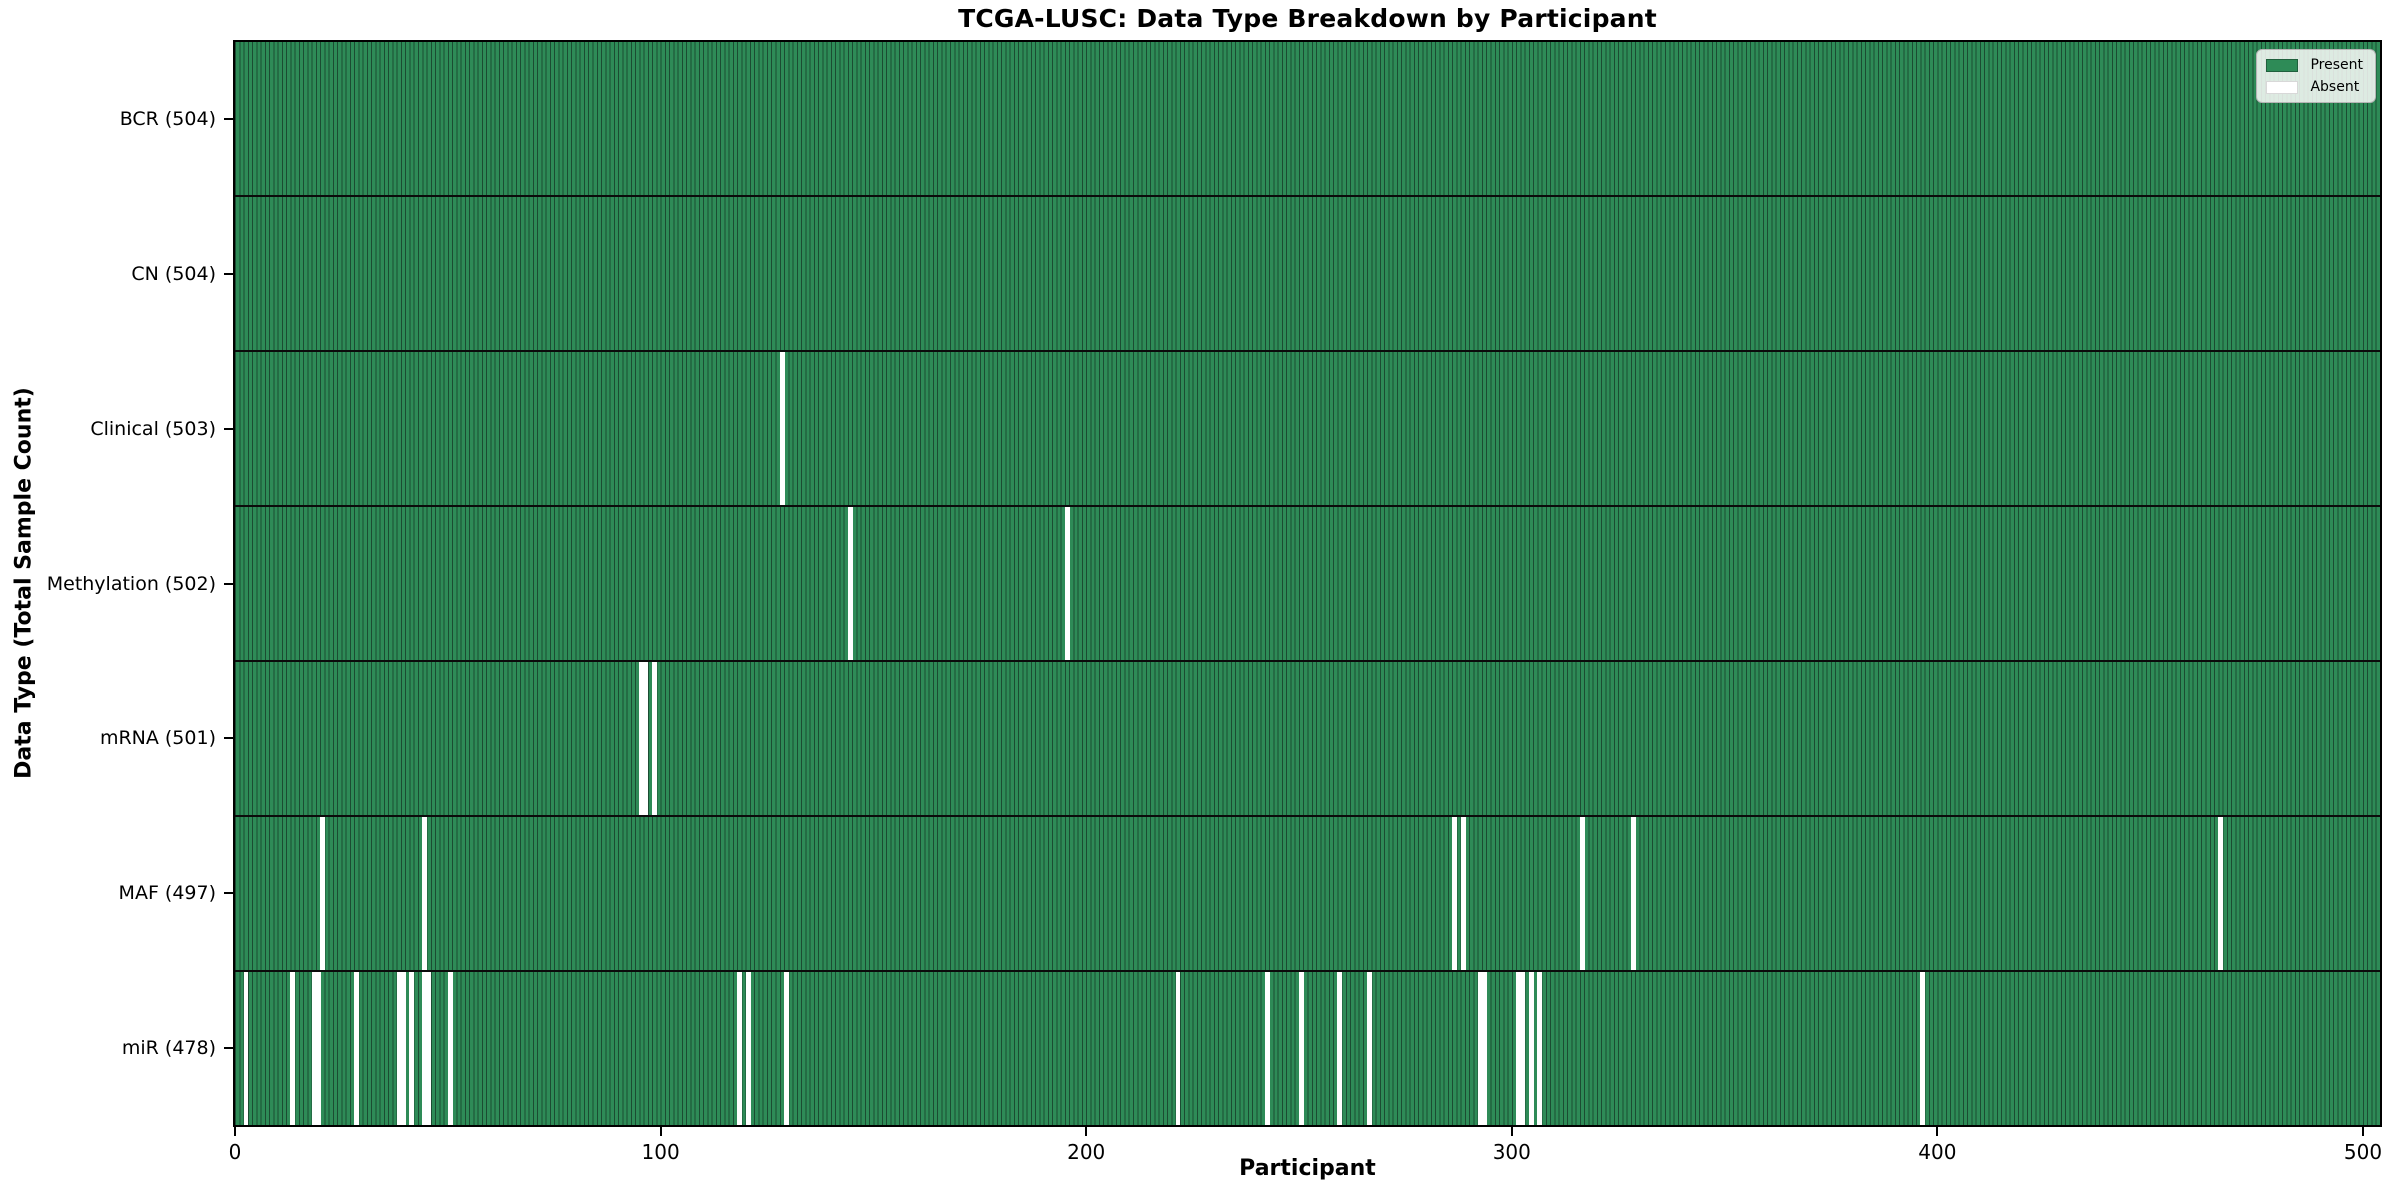  Describe the element at coordinates (131, 583) in the screenshot. I see `y-tick-label: Methylation (502)` at that location.